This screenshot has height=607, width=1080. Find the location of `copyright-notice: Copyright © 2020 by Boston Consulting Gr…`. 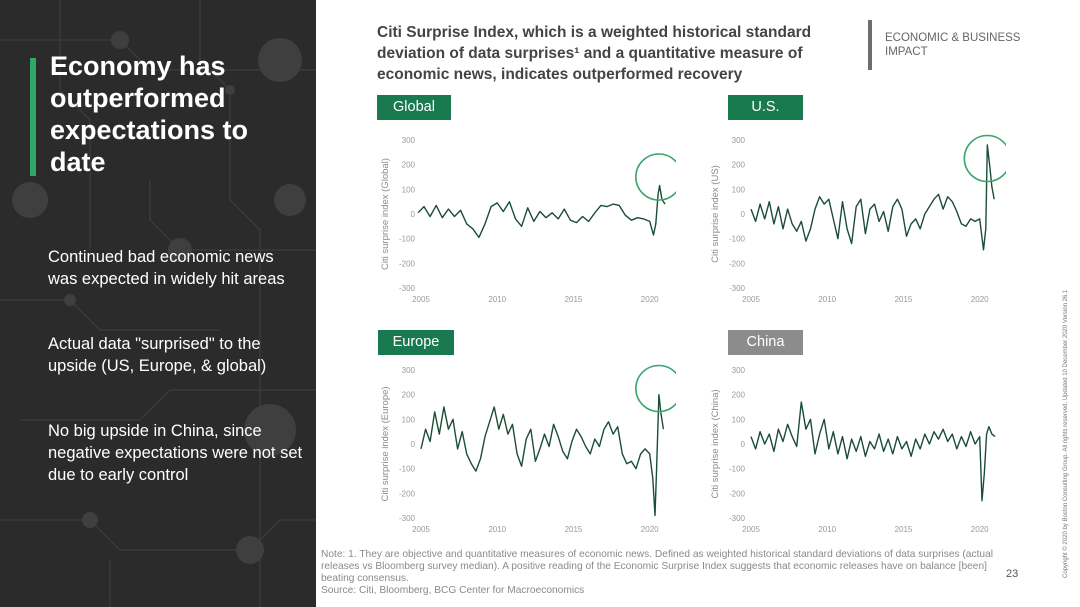

copyright-notice: Copyright © 2020 by Boston Consulting Gr… is located at coordinates (1066, 433).